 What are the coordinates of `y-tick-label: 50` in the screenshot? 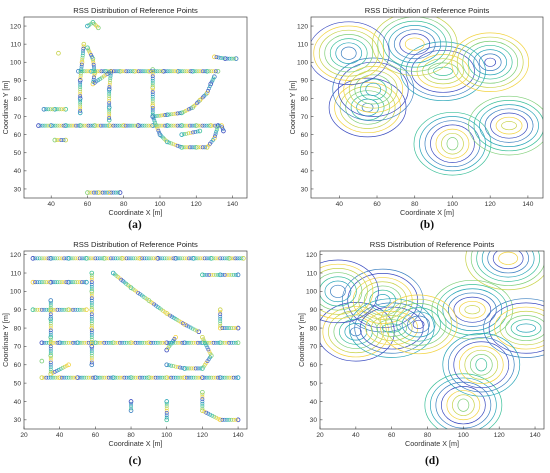 It's located at (18, 383).